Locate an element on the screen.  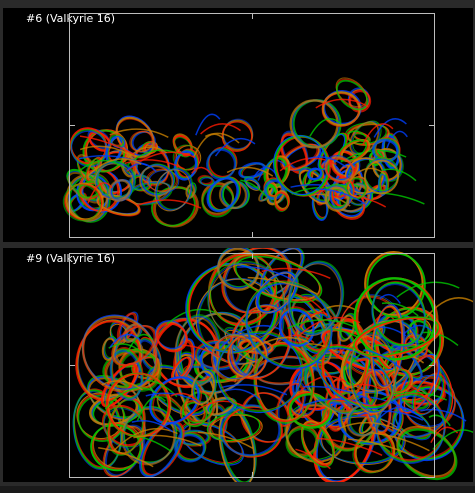
panel-title: #9 (Valkyrie 16) is located at coordinates (71, 258).